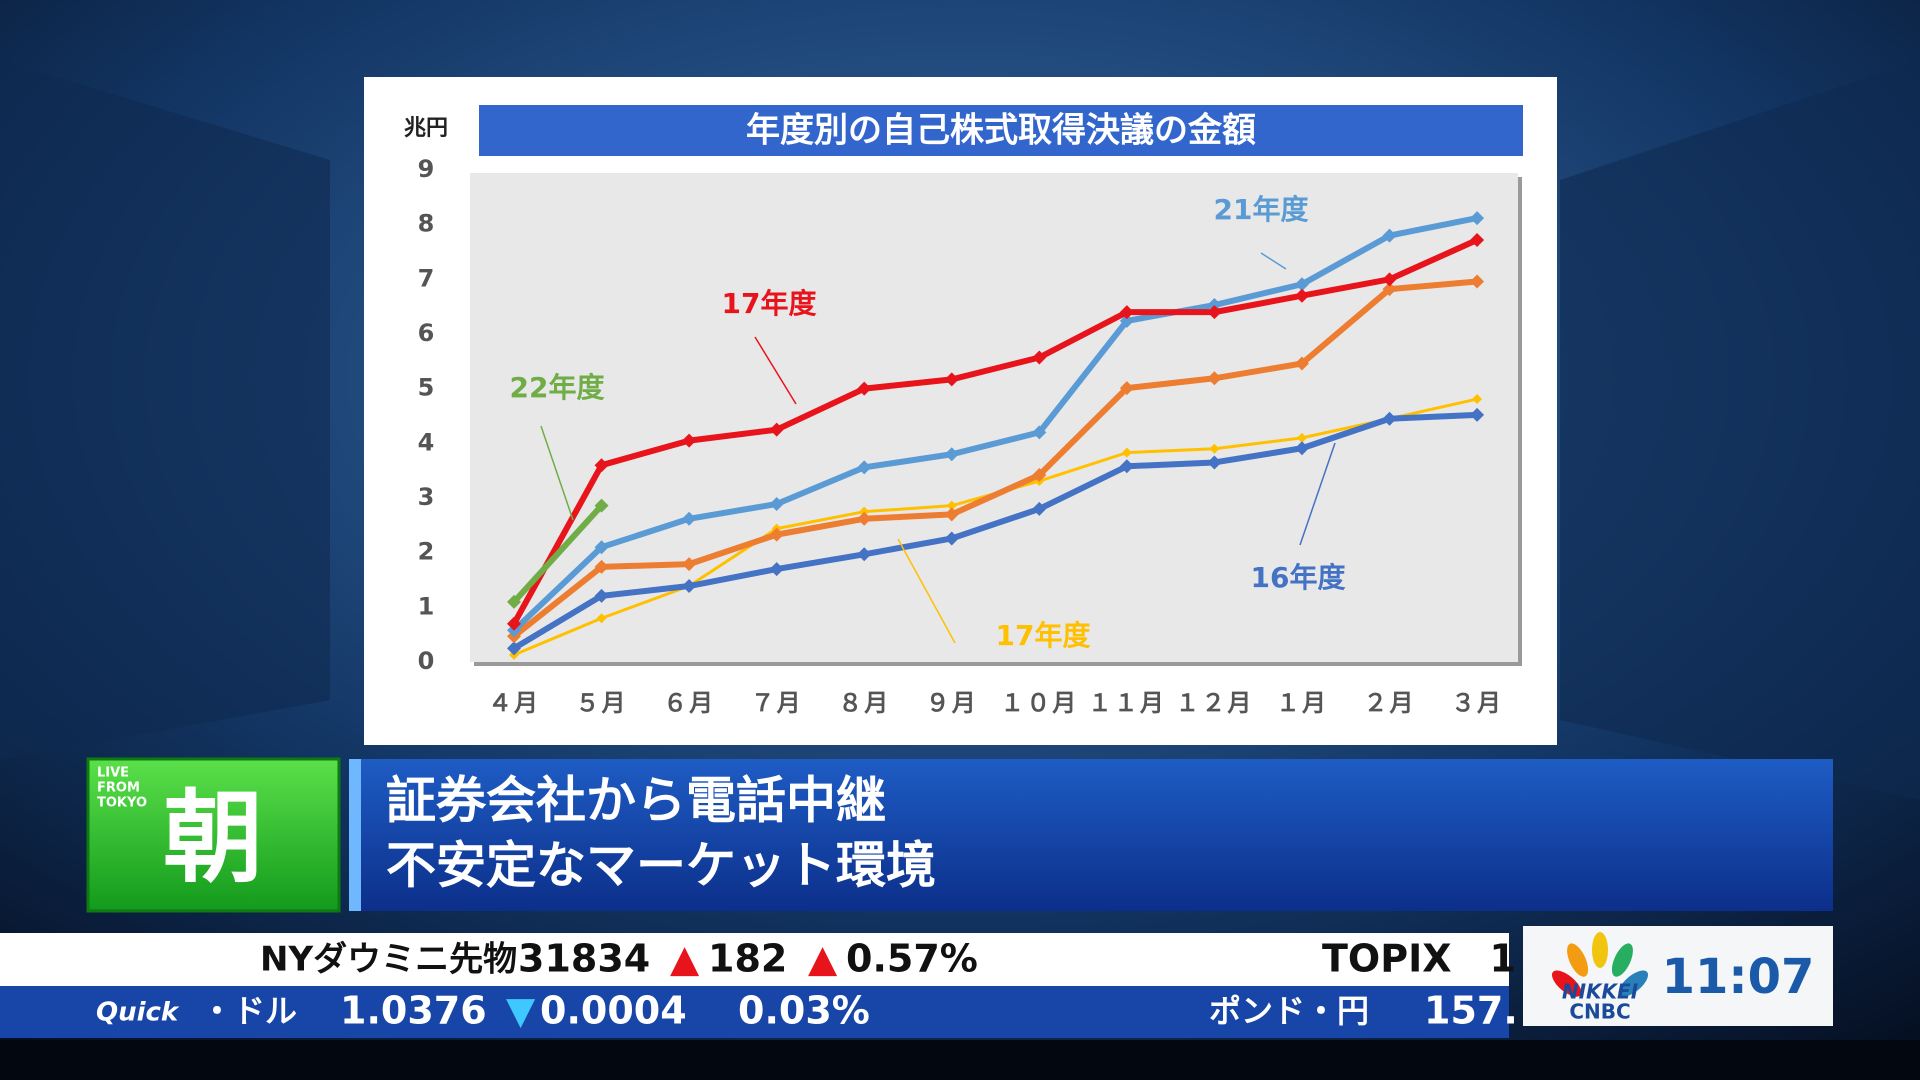 The height and width of the screenshot is (1080, 1920). I want to click on y-tick-label: 5, so click(426, 388).